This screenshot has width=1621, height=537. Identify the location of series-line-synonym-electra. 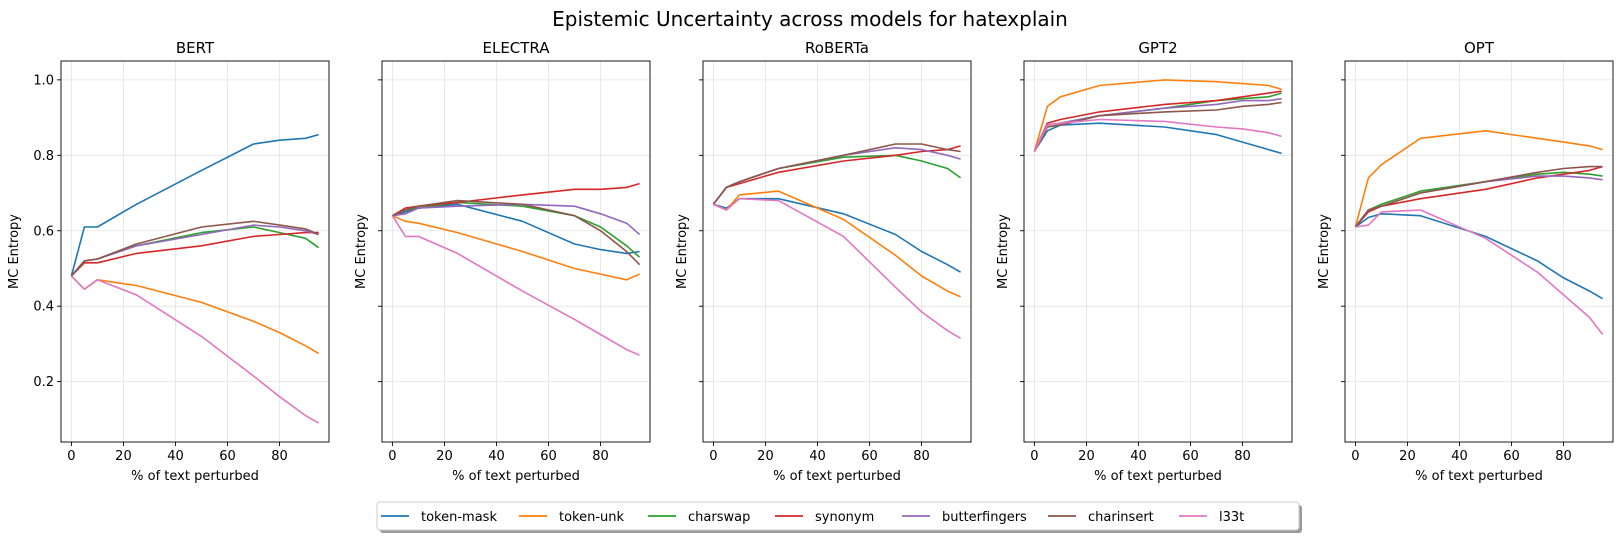
(515, 199).